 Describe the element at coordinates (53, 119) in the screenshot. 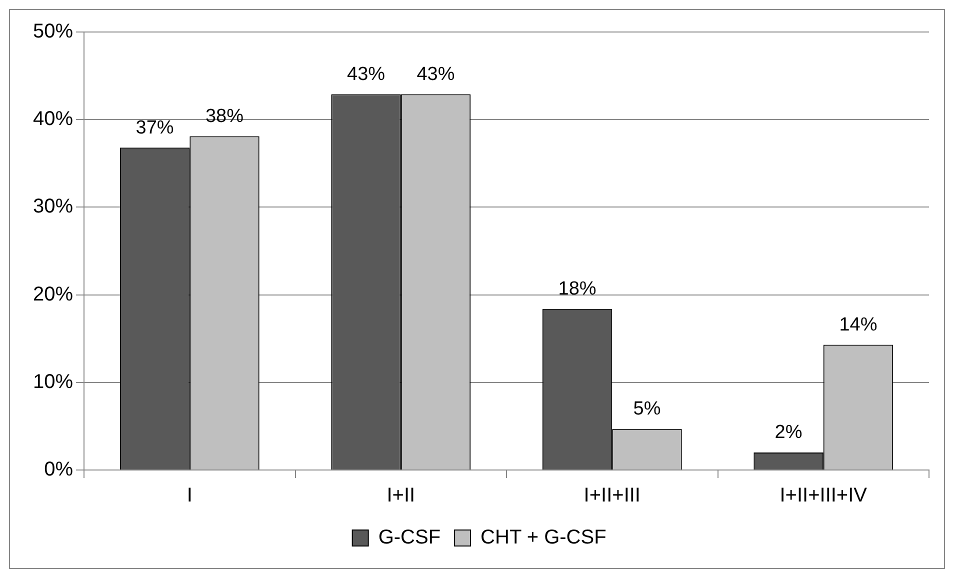

I see `y-tick-label: 40%` at that location.